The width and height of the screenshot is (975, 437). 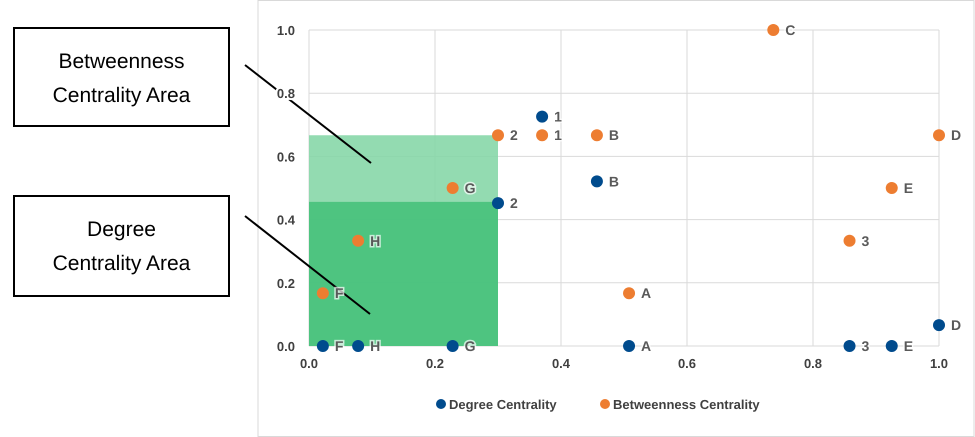 I want to click on y-tick-label: 0.4, so click(x=286, y=220).